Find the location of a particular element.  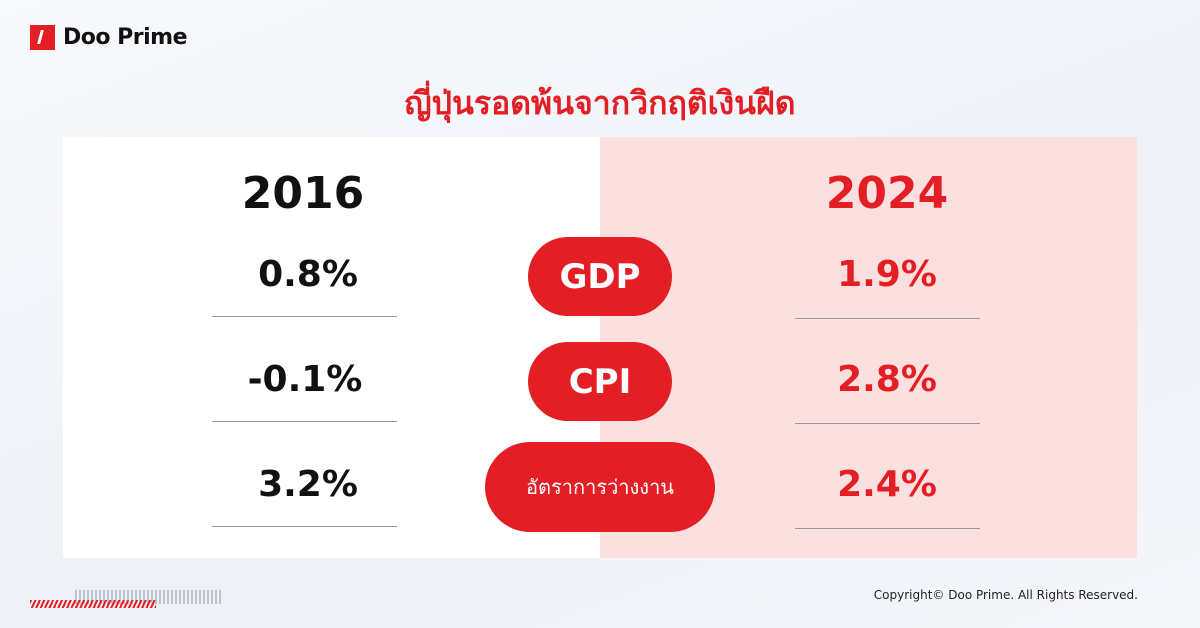

logo-text: Doo Prime is located at coordinates (125, 37).